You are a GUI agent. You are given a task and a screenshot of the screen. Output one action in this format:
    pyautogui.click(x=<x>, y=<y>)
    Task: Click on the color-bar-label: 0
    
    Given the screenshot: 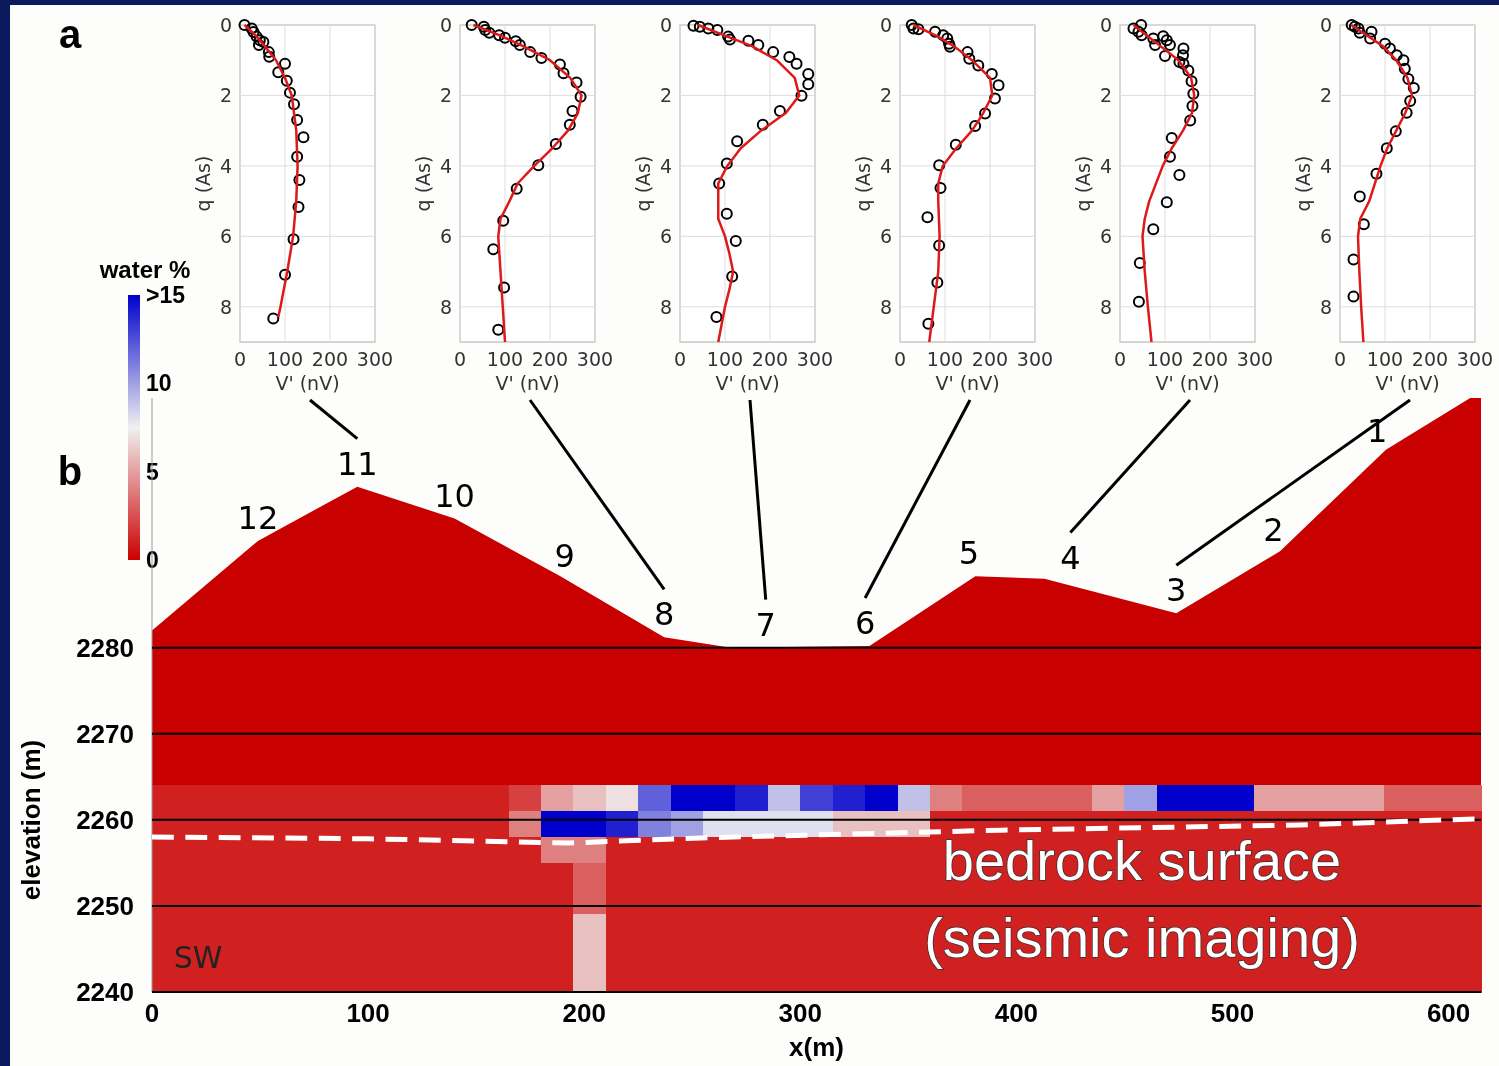 What is the action you would take?
    pyautogui.click(x=152, y=560)
    